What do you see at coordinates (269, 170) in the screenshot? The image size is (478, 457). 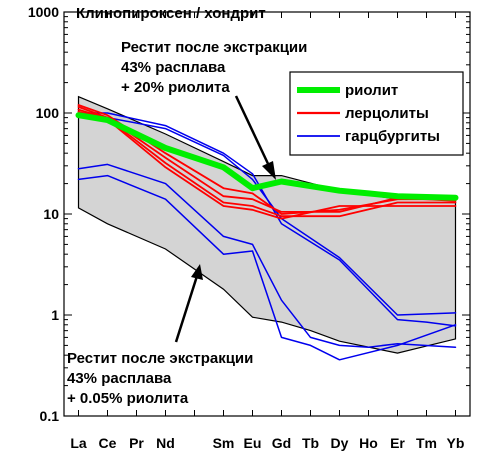 I see `annotation-top-arrowhead` at bounding box center [269, 170].